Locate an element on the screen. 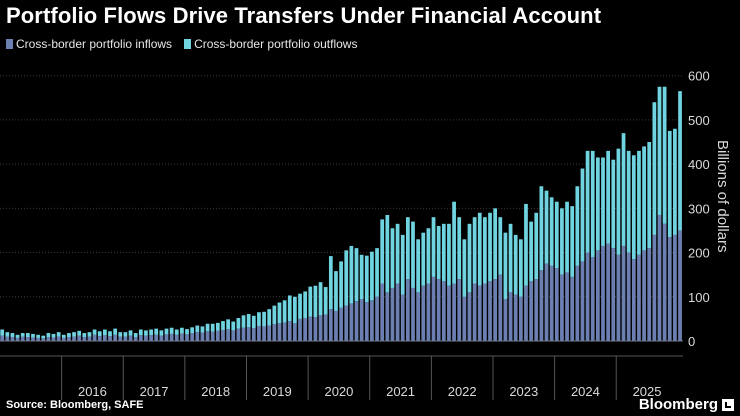 This screenshot has width=740, height=416. x-tick-label-2023: 2023 is located at coordinates (523, 391).